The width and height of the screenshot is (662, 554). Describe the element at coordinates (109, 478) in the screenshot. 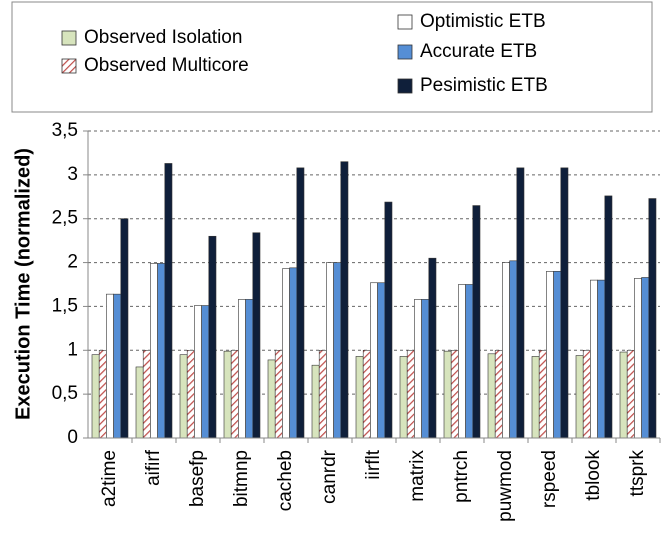

I see `x-tick-label: a2time` at that location.